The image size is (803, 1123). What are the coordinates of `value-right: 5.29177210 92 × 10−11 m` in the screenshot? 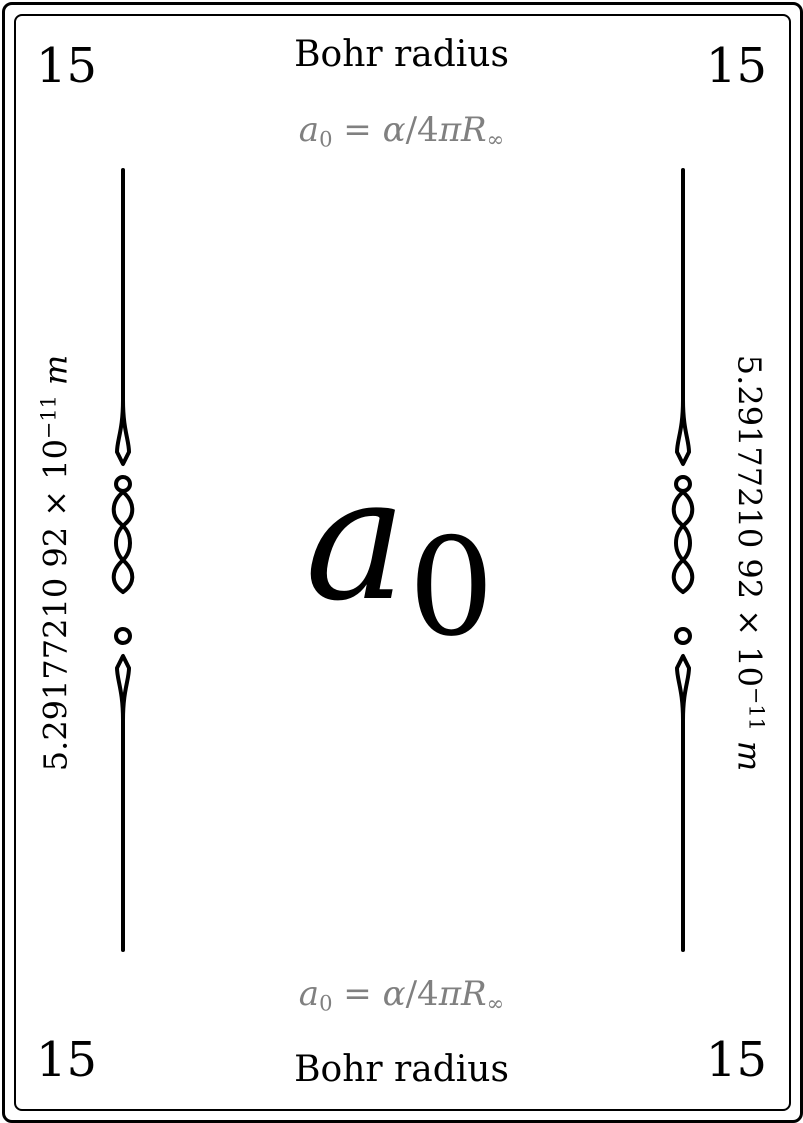 It's located at (749, 563).